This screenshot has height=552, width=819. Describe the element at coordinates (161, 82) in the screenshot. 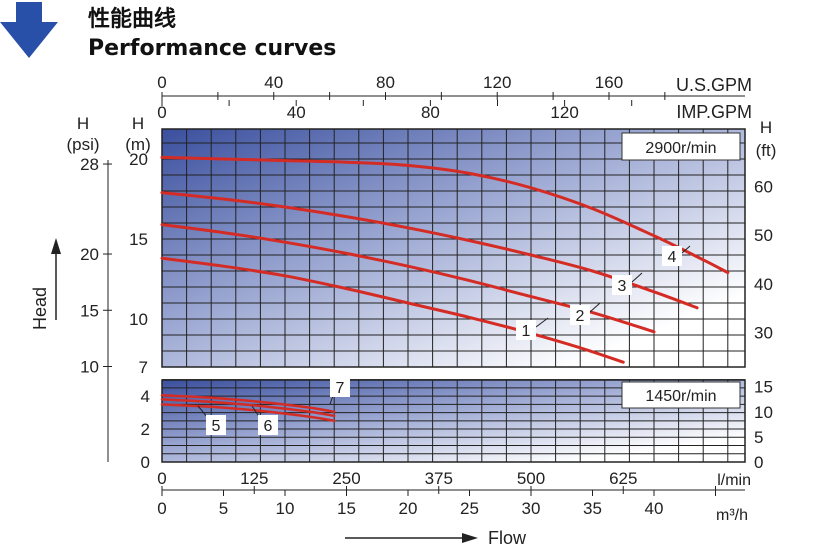

I see `us-gpm-tick-label: 0` at that location.